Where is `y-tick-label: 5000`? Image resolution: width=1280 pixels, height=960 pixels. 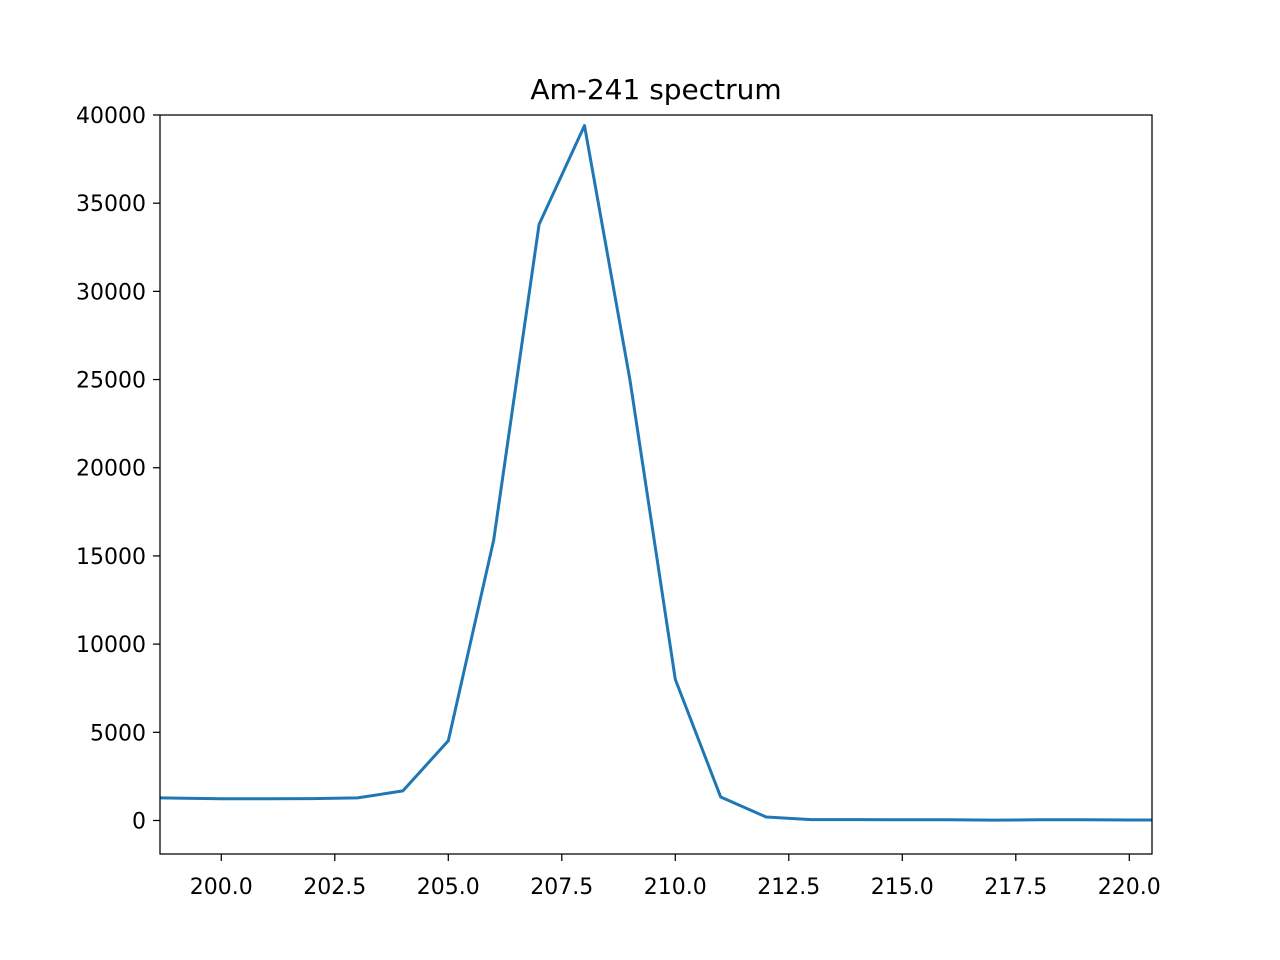 y-tick-label: 5000 is located at coordinates (118, 733).